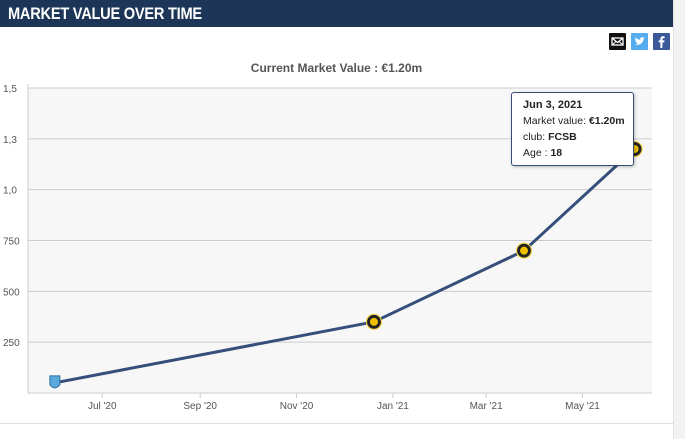  What do you see at coordinates (553, 105) in the screenshot?
I see `tooltip-date: Jun 3, 2021` at bounding box center [553, 105].